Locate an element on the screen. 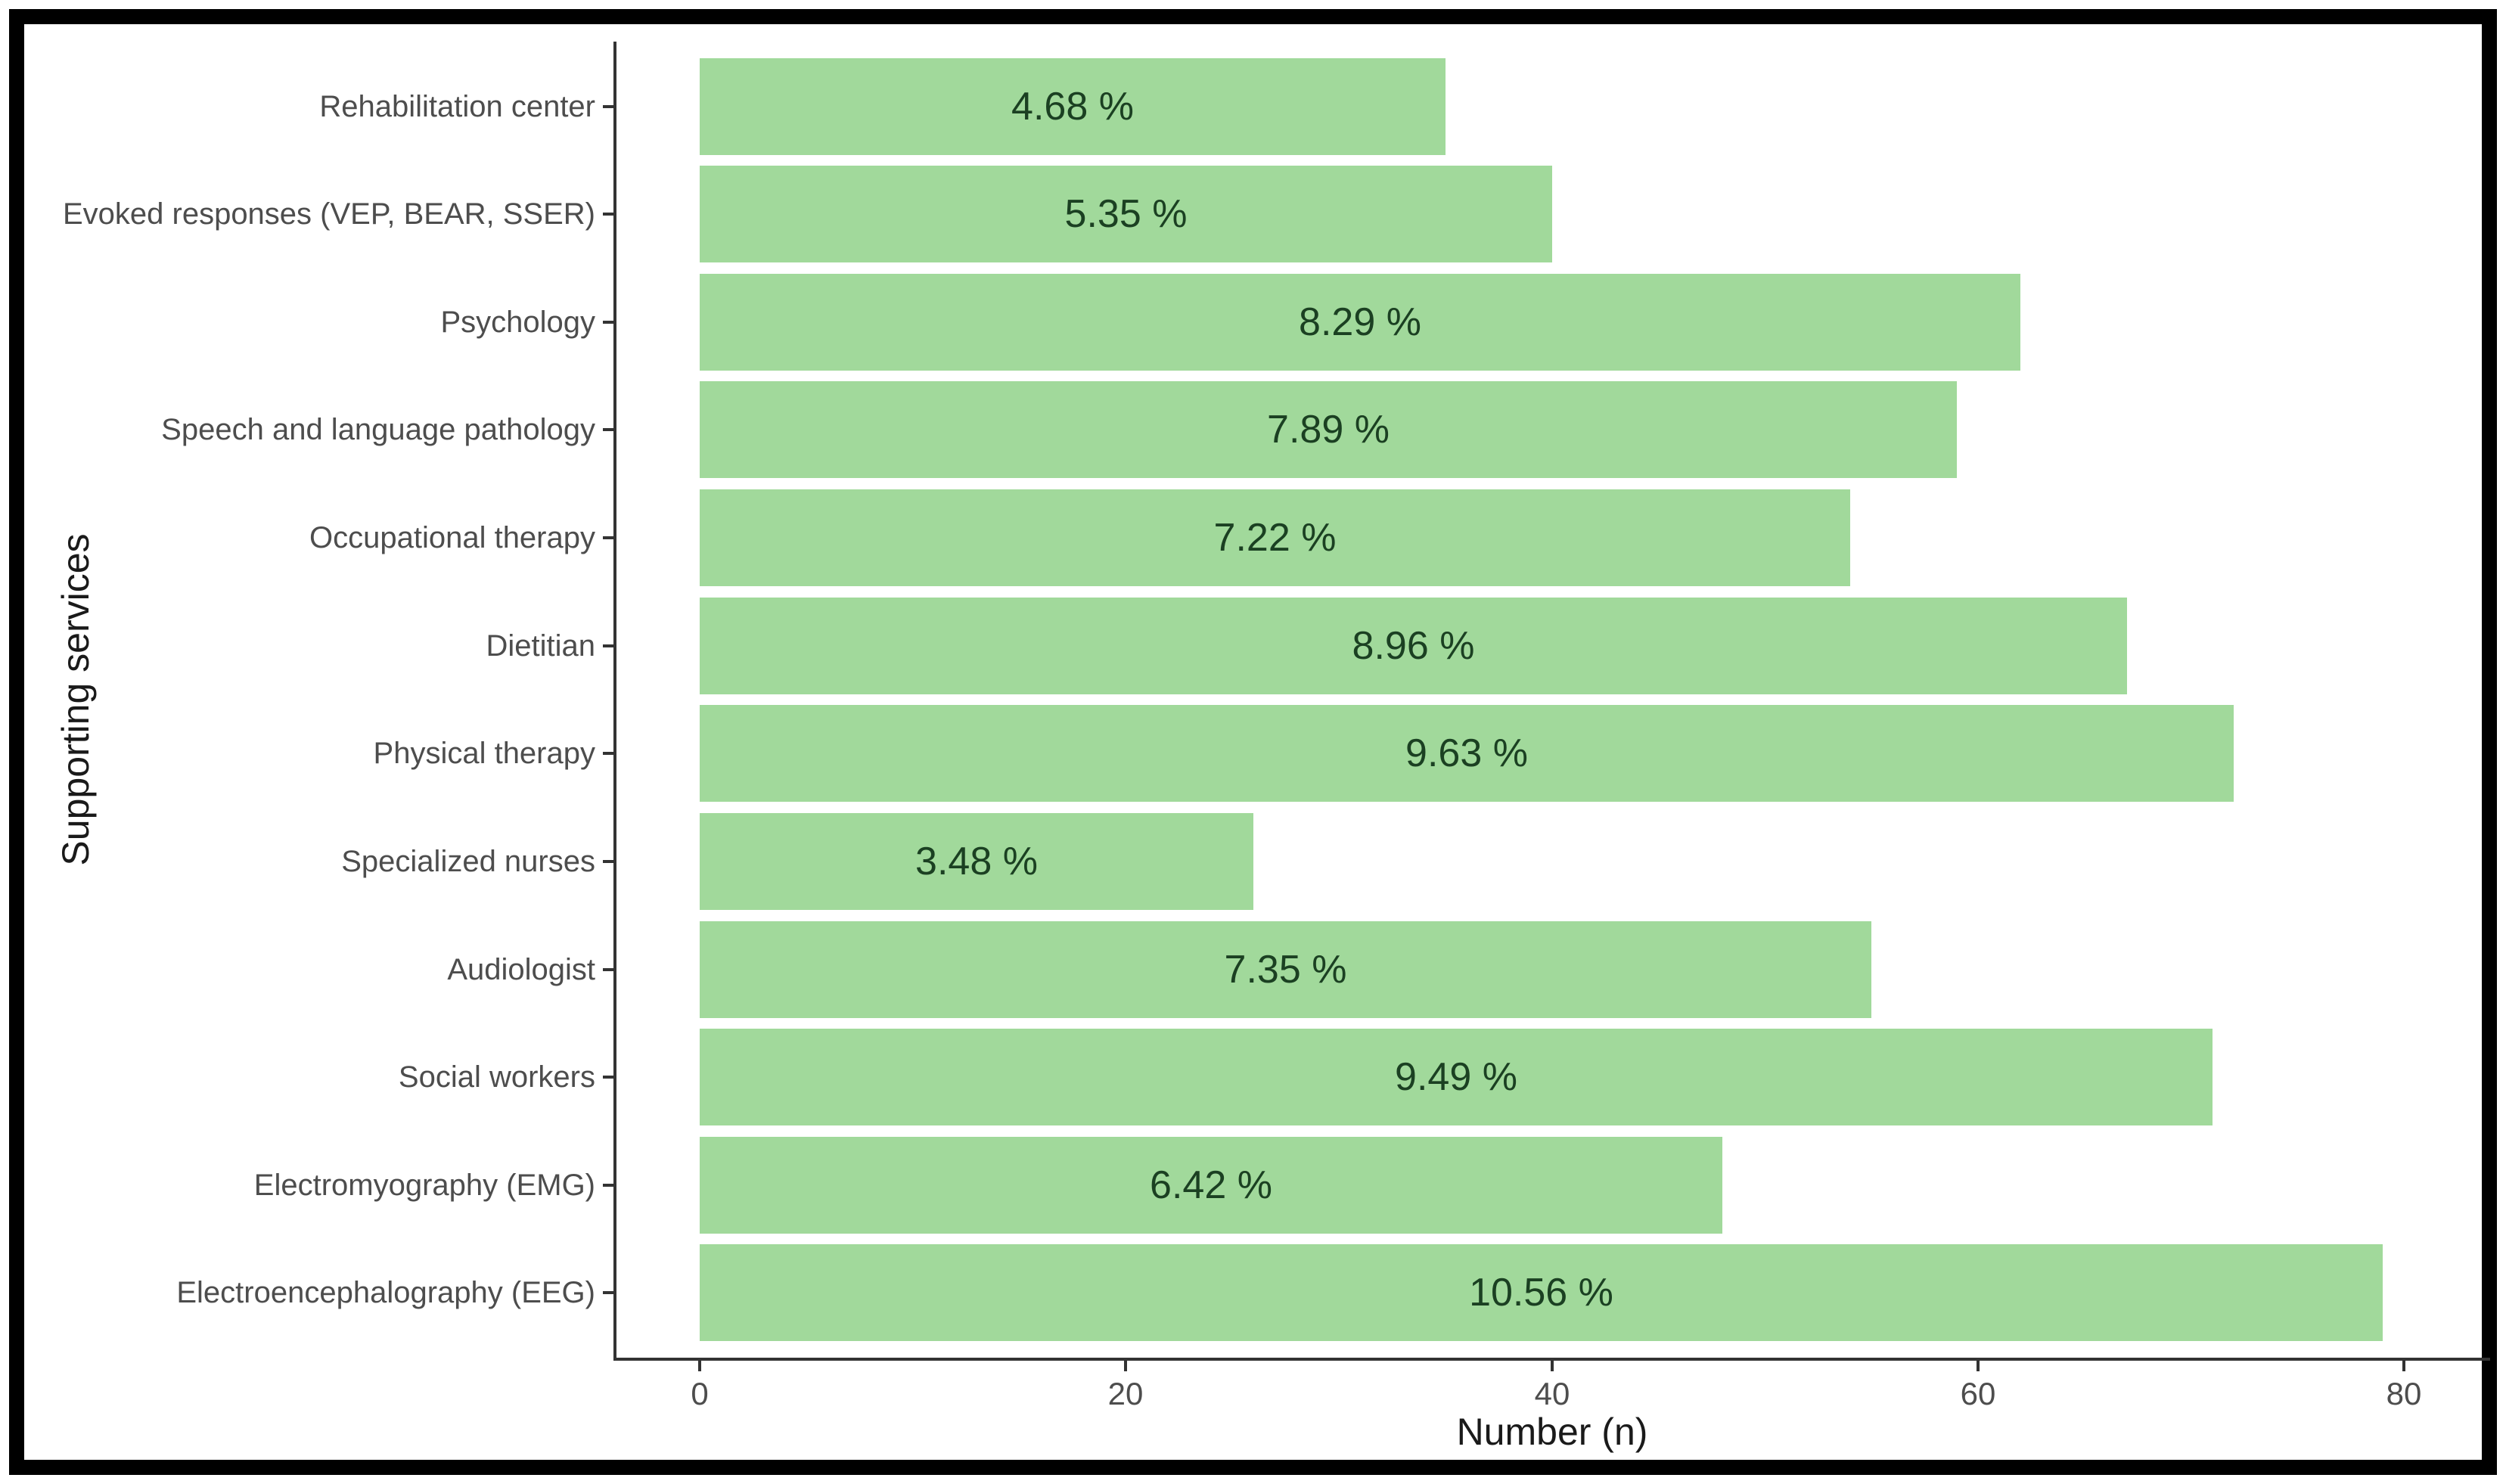 The width and height of the screenshot is (2506, 1484). bar-value-label: 7.22 % is located at coordinates (1275, 538).